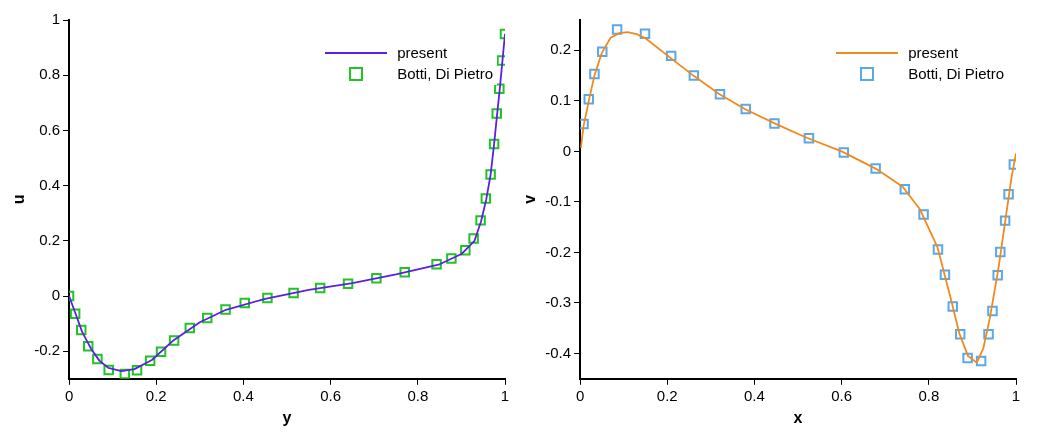 The image size is (1038, 432). I want to click on y-tick-label: 0.6, so click(50, 129).